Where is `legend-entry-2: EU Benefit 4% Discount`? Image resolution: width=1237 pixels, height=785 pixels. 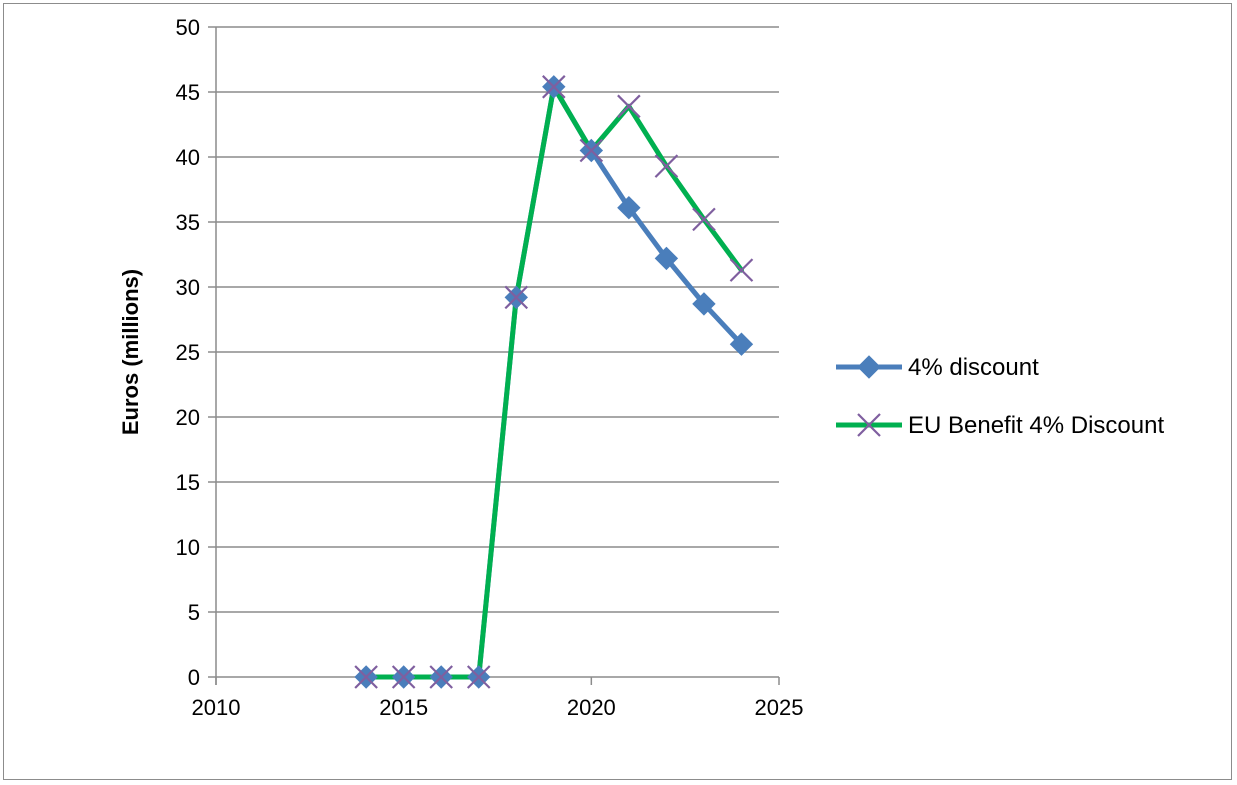 legend-entry-2: EU Benefit 4% Discount is located at coordinates (1000, 425).